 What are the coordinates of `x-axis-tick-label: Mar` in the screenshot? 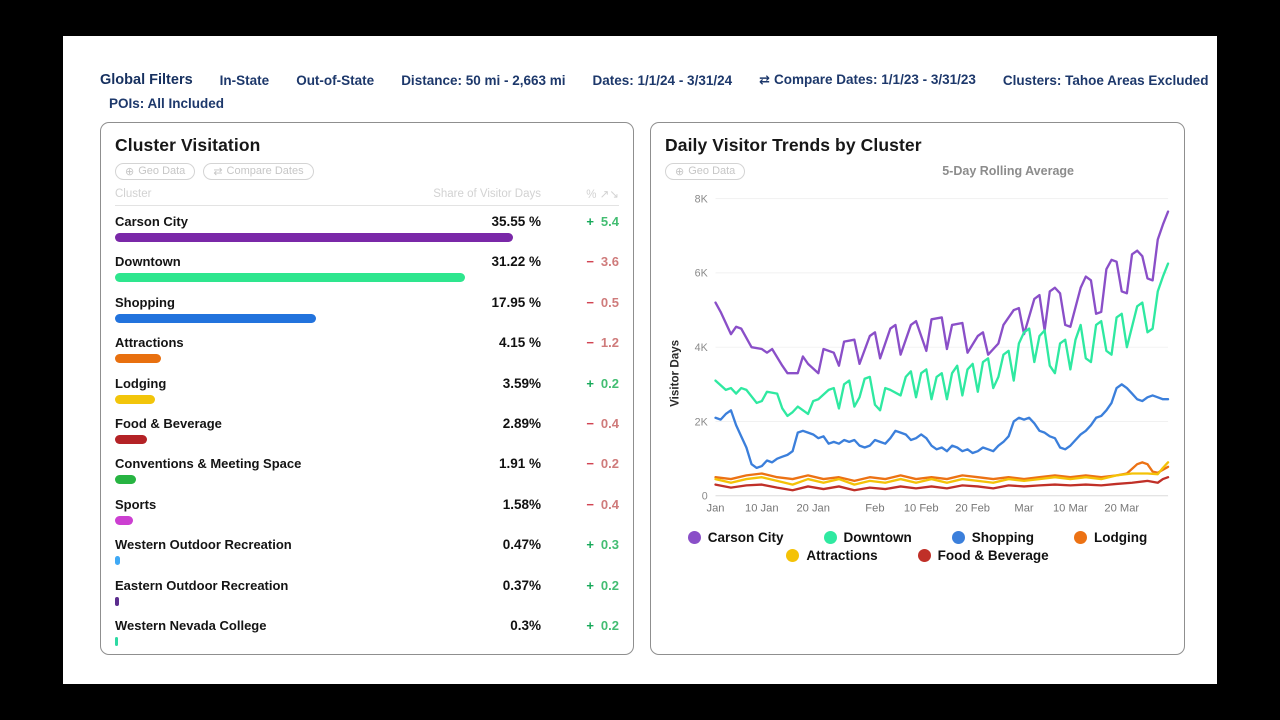 It's located at (1023, 508).